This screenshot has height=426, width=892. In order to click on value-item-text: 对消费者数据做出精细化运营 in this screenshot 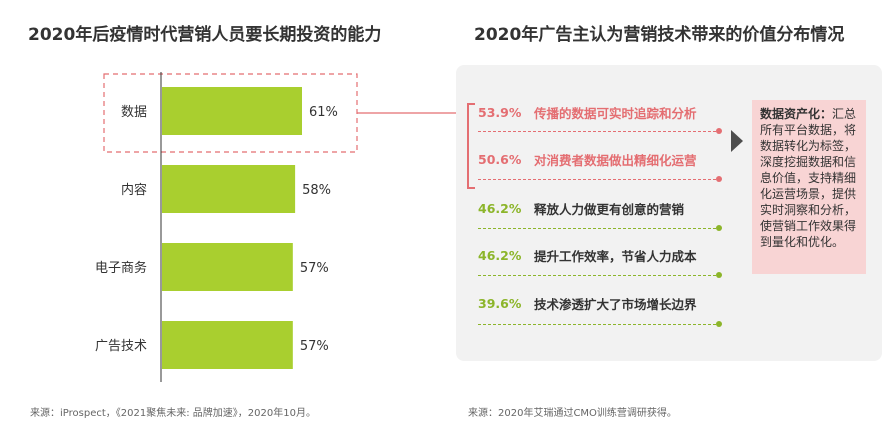, I will do `click(615, 160)`.